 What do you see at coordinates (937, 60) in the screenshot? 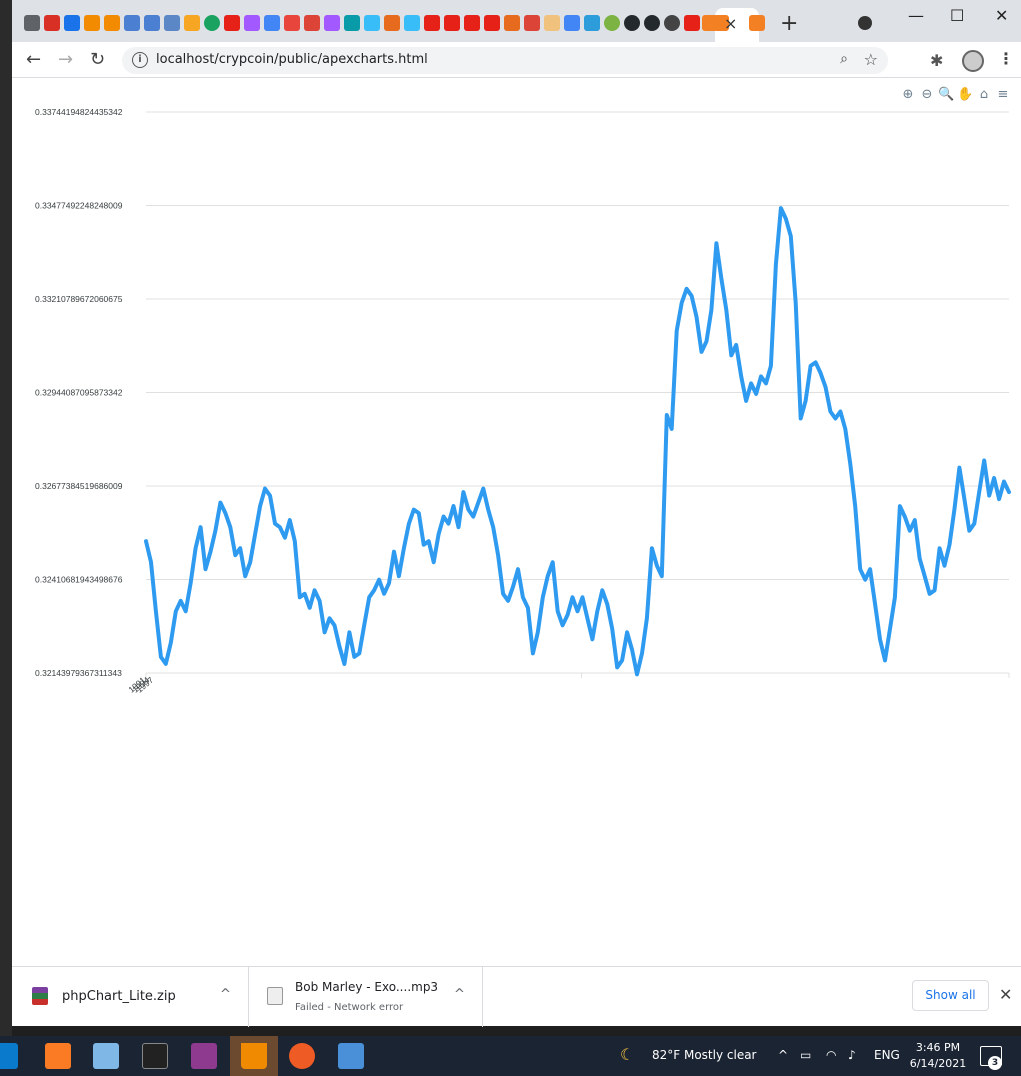
I see `extensions-puzzle-icon: ✱` at bounding box center [937, 60].